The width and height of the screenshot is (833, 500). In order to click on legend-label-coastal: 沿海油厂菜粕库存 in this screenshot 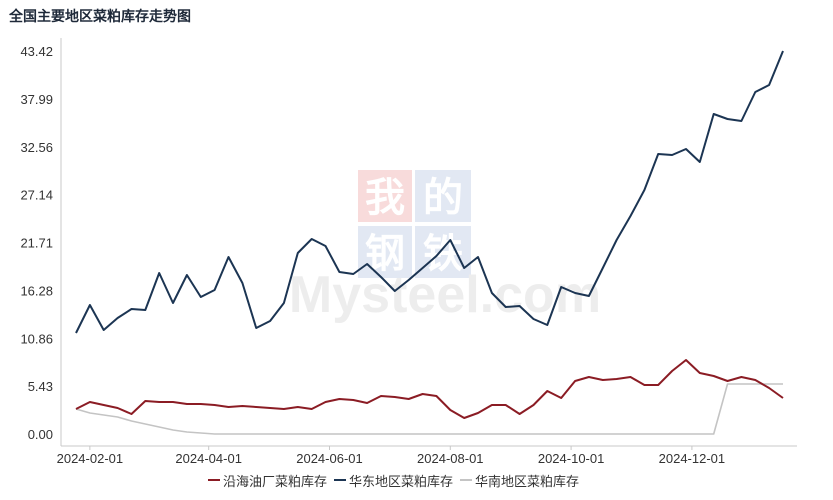, I will do `click(275, 482)`.